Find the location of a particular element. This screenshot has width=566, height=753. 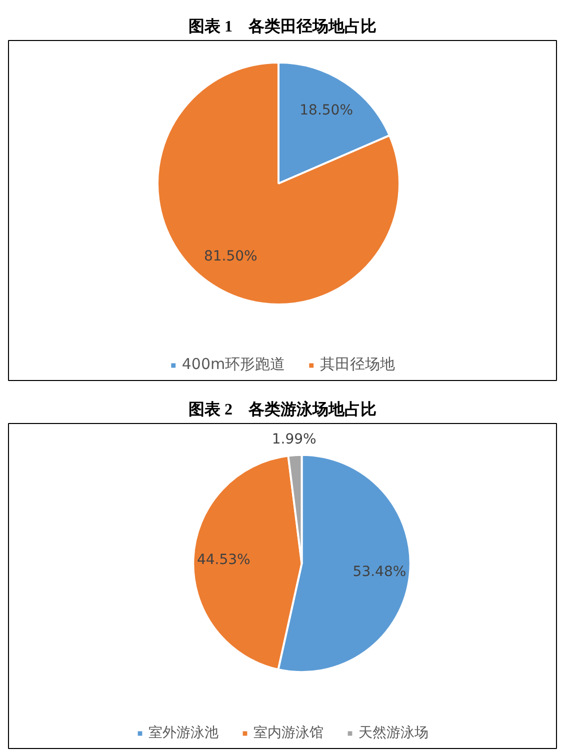

data-label: 18.50% is located at coordinates (327, 110).